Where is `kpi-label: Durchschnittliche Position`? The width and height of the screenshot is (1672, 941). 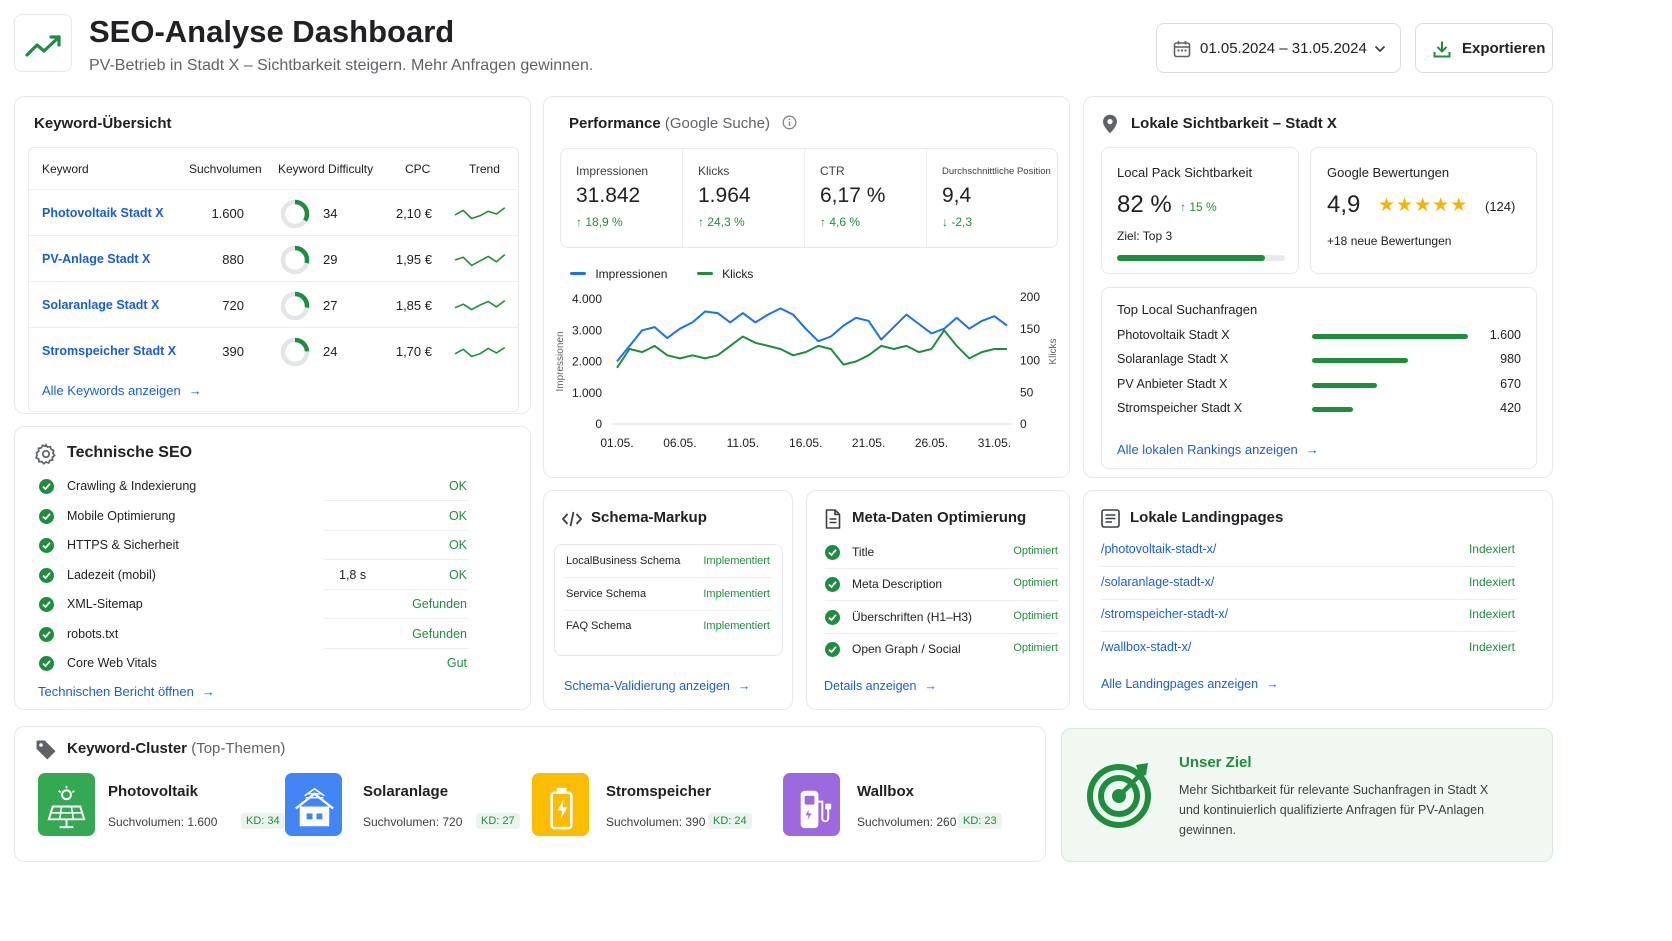
kpi-label: Durchschnittliche Position is located at coordinates (996, 171).